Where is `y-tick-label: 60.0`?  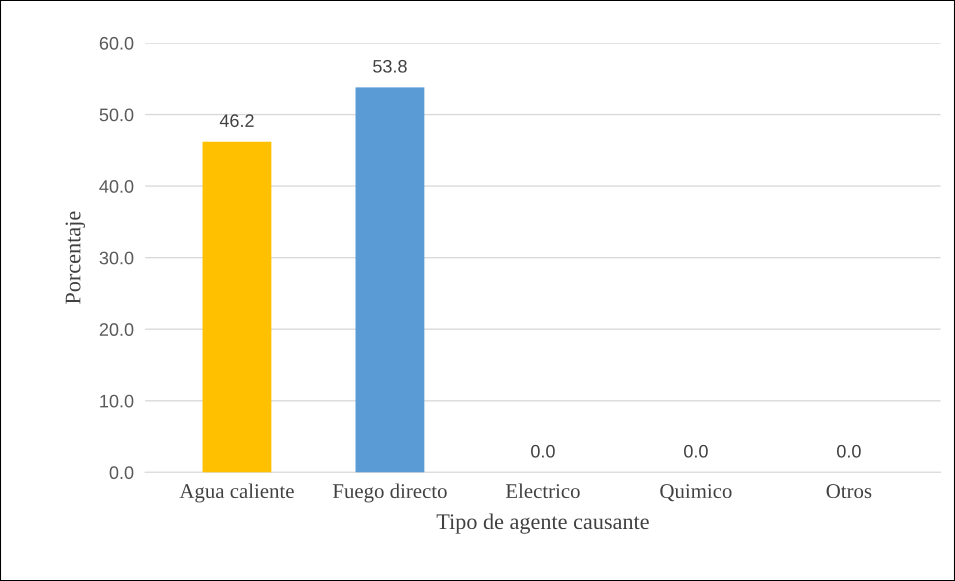 y-tick-label: 60.0 is located at coordinates (117, 43).